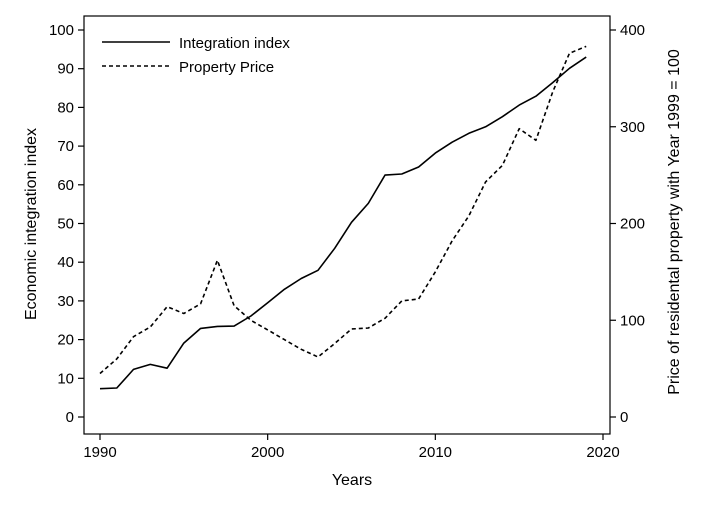  What do you see at coordinates (196, 55) in the screenshot?
I see `legend: Integration index Property Price` at bounding box center [196, 55].